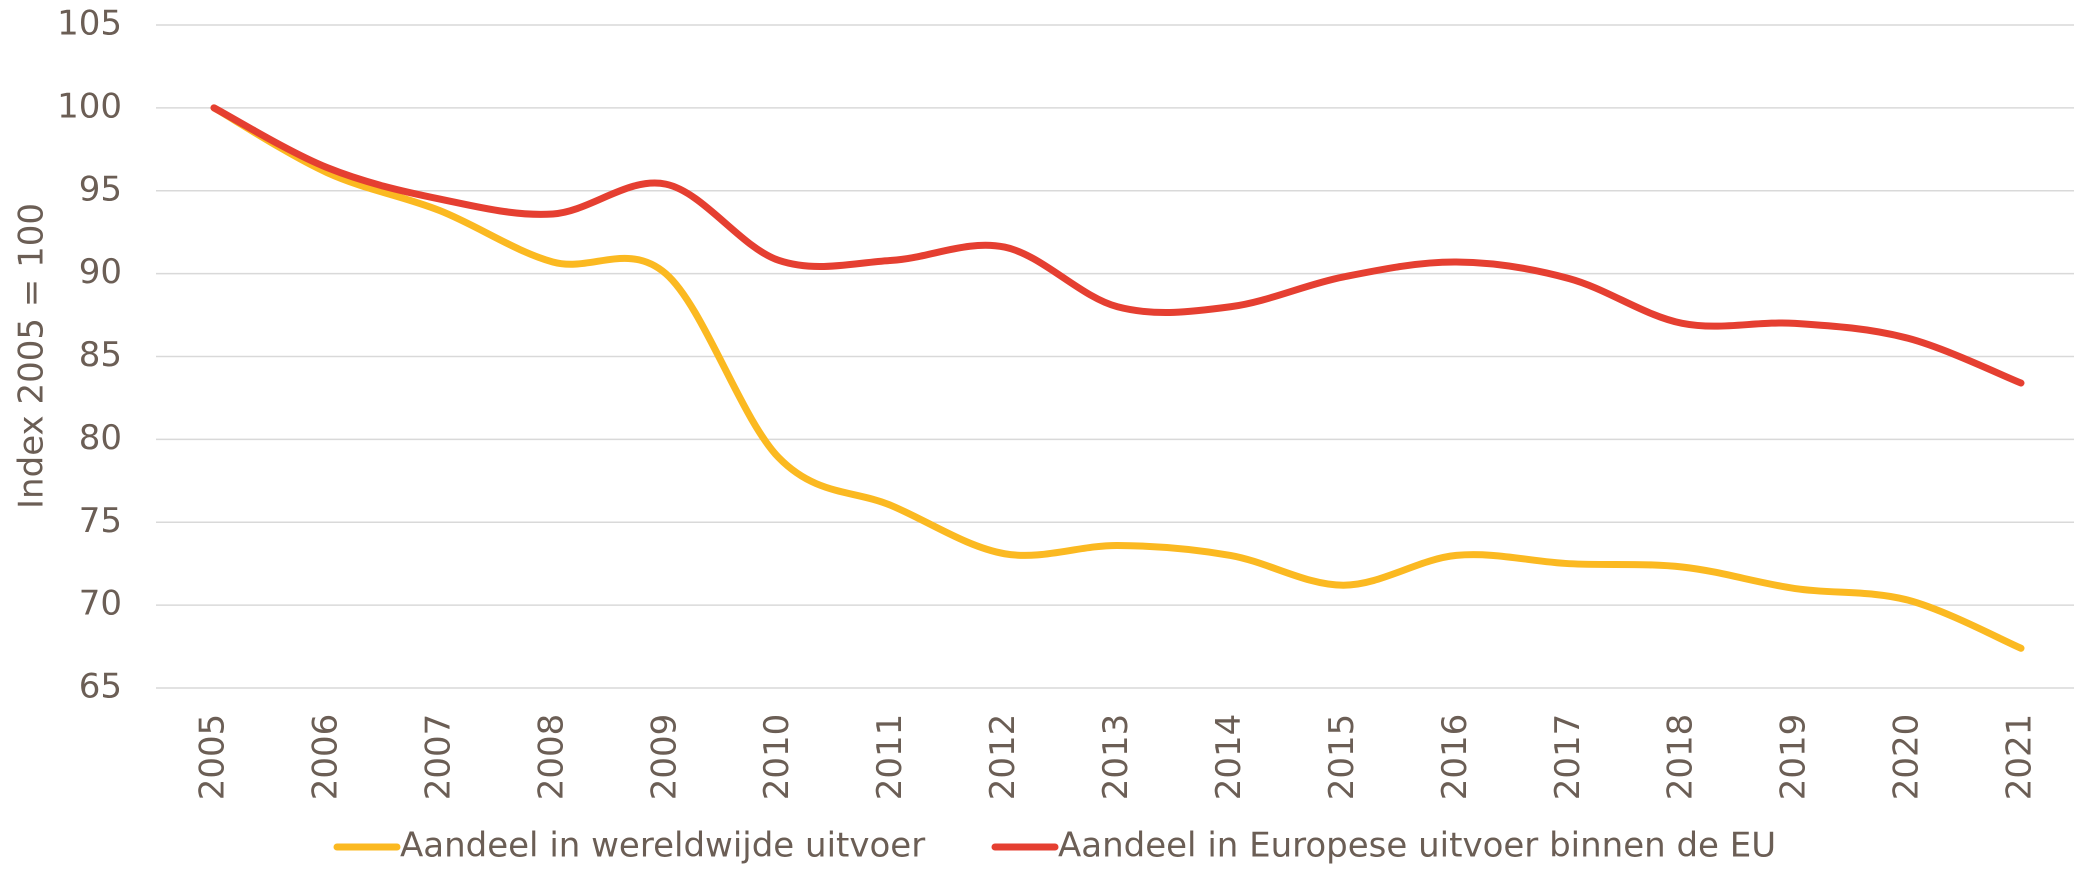  I want to click on y-tick-label: 80, so click(100, 438).